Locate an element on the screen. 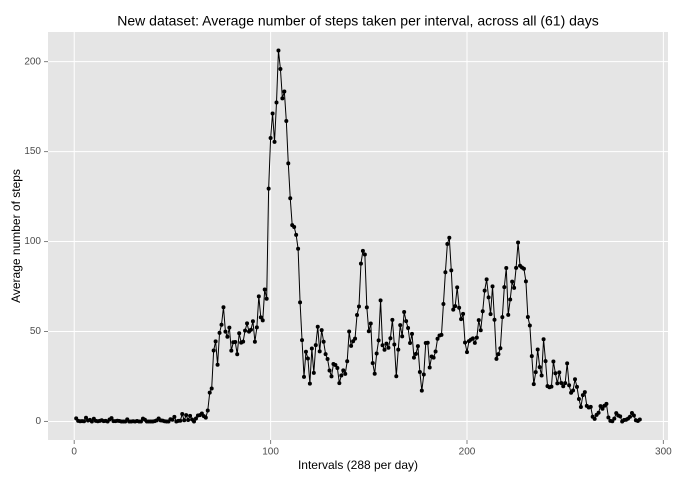 This screenshot has width=680, height=480. y-axis-label: Average number of steps is located at coordinates (16, 236).